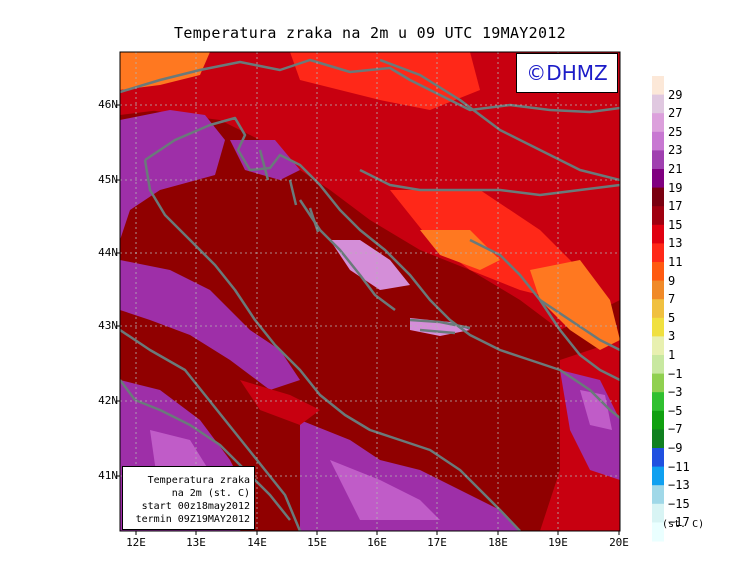 The width and height of the screenshot is (740, 582). I want to click on legend-label: −7, so click(675, 429).